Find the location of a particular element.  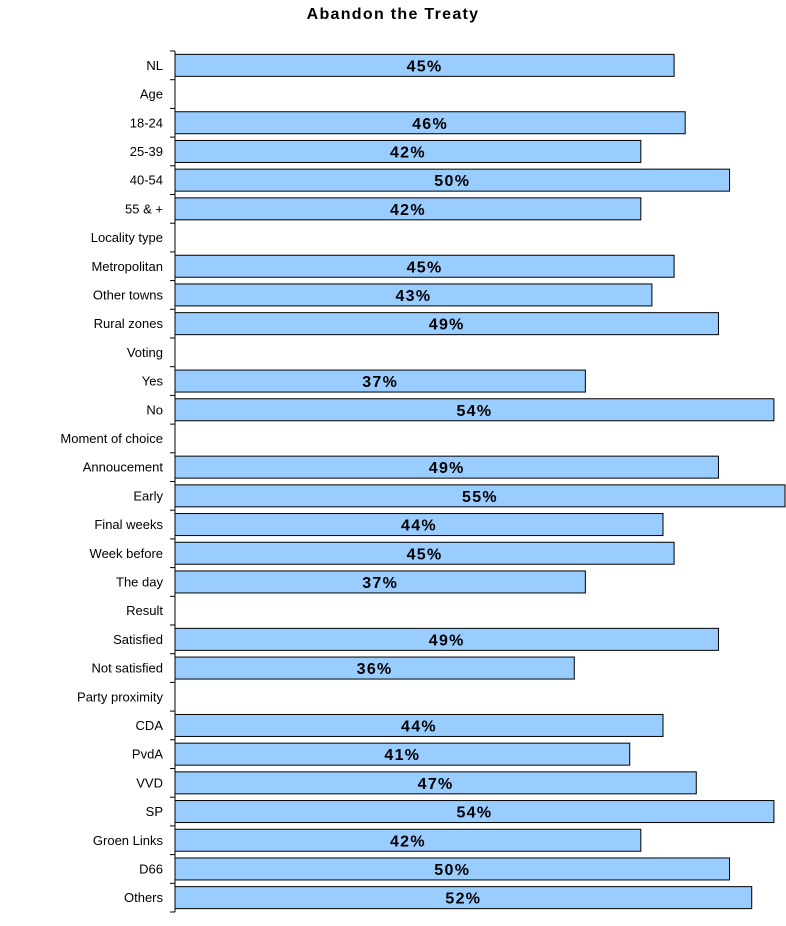

category-label-vvd: VVD is located at coordinates (149, 782).